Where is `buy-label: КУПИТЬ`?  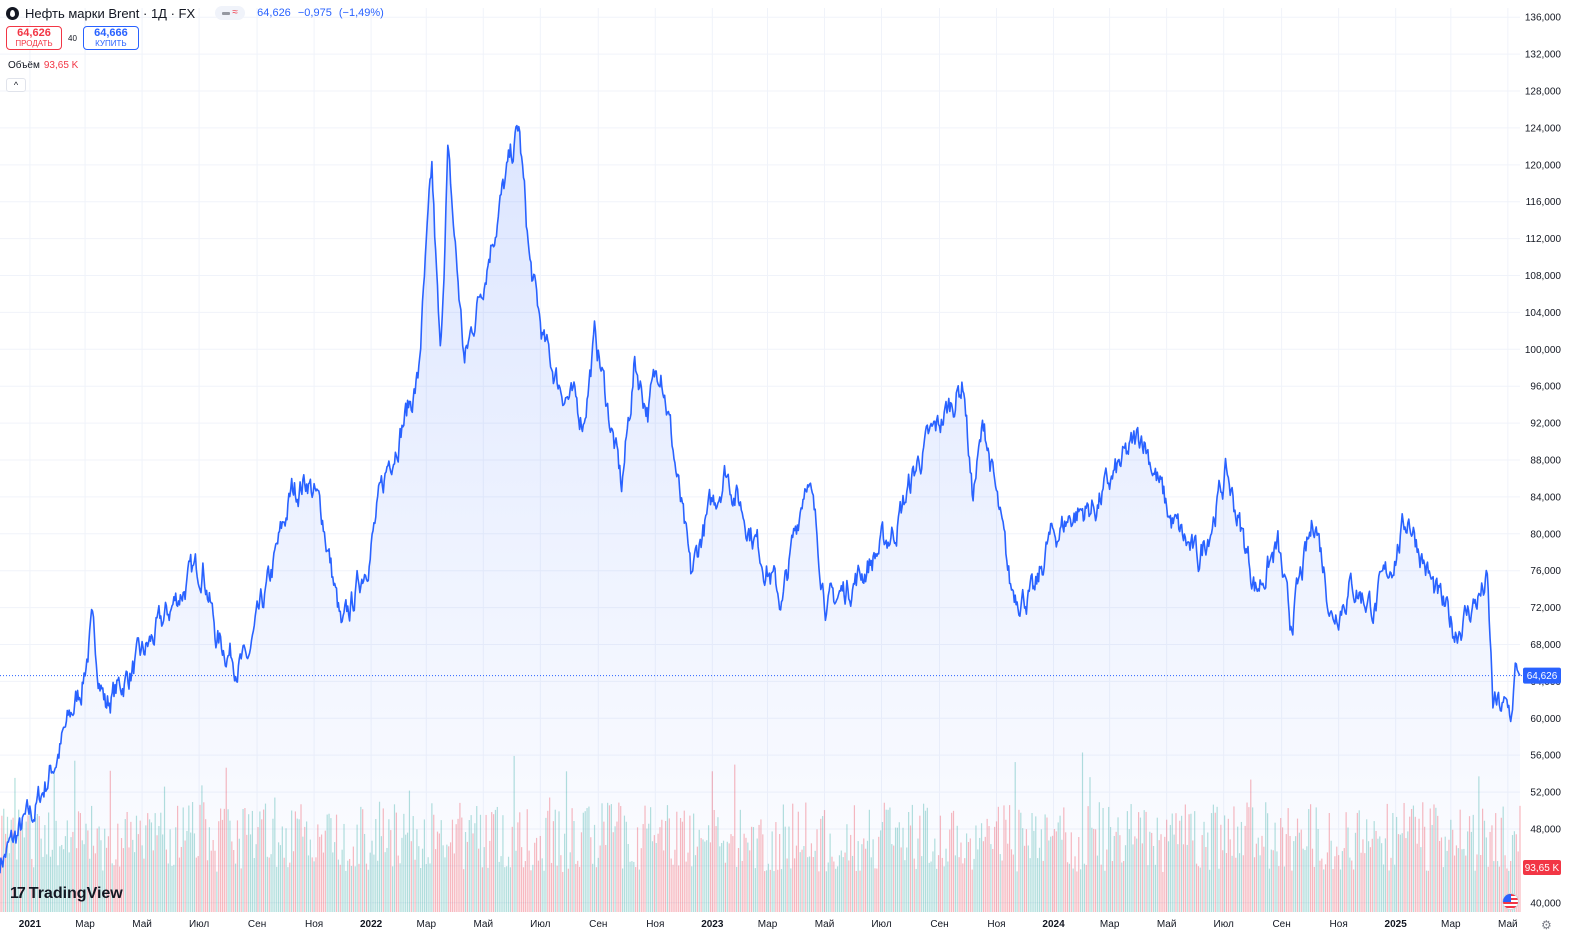 buy-label: КУПИТЬ is located at coordinates (111, 43).